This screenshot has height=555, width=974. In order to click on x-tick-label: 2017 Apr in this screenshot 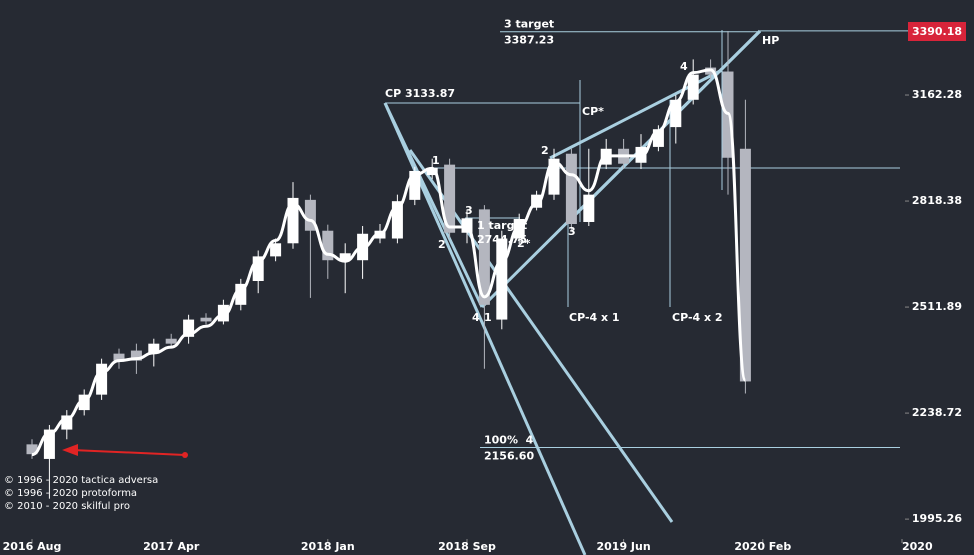, I will do `click(171, 546)`.